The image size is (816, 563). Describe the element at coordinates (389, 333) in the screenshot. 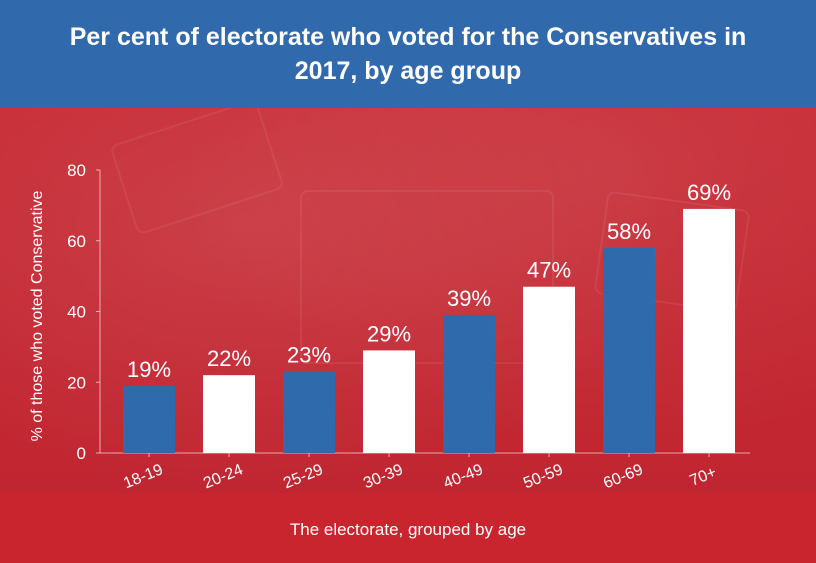

I see `data-label: 29%` at that location.